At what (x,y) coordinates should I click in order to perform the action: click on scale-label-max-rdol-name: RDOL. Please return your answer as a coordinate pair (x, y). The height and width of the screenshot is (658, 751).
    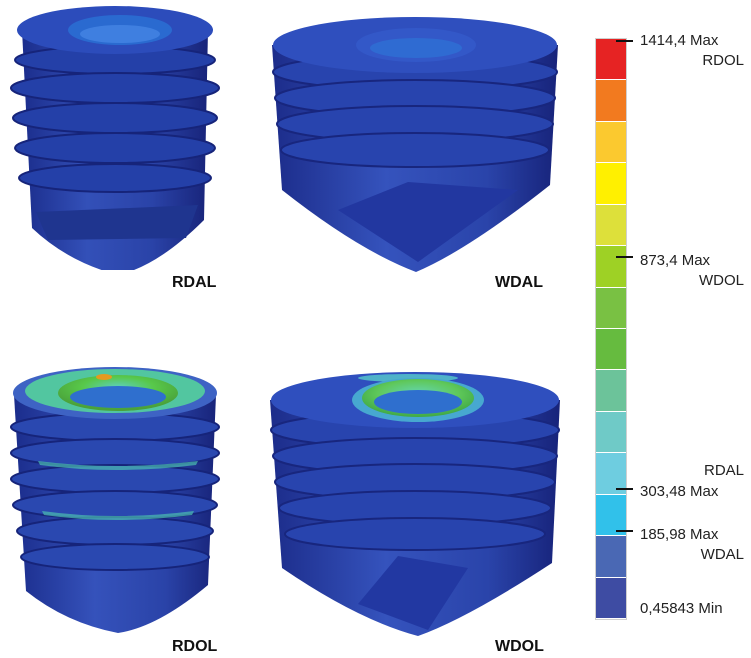
    Looking at the image, I should click on (723, 60).